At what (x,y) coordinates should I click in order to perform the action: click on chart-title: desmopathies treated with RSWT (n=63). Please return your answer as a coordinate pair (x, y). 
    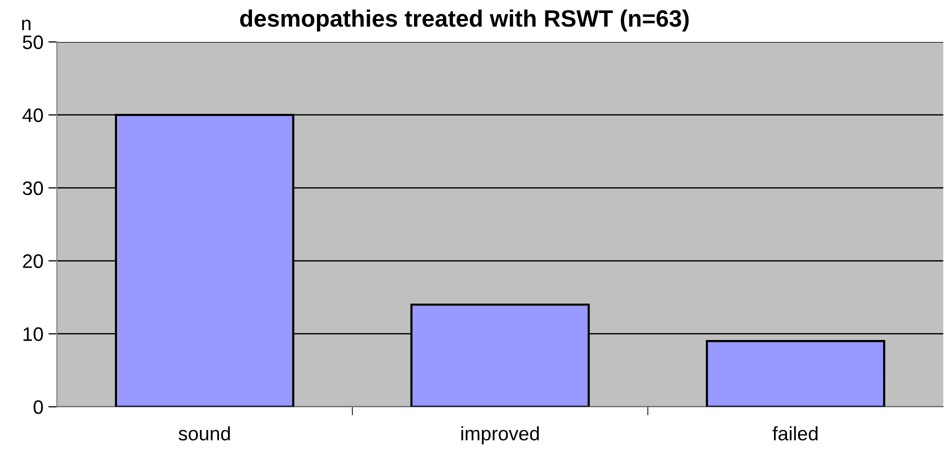
    Looking at the image, I should click on (464, 21).